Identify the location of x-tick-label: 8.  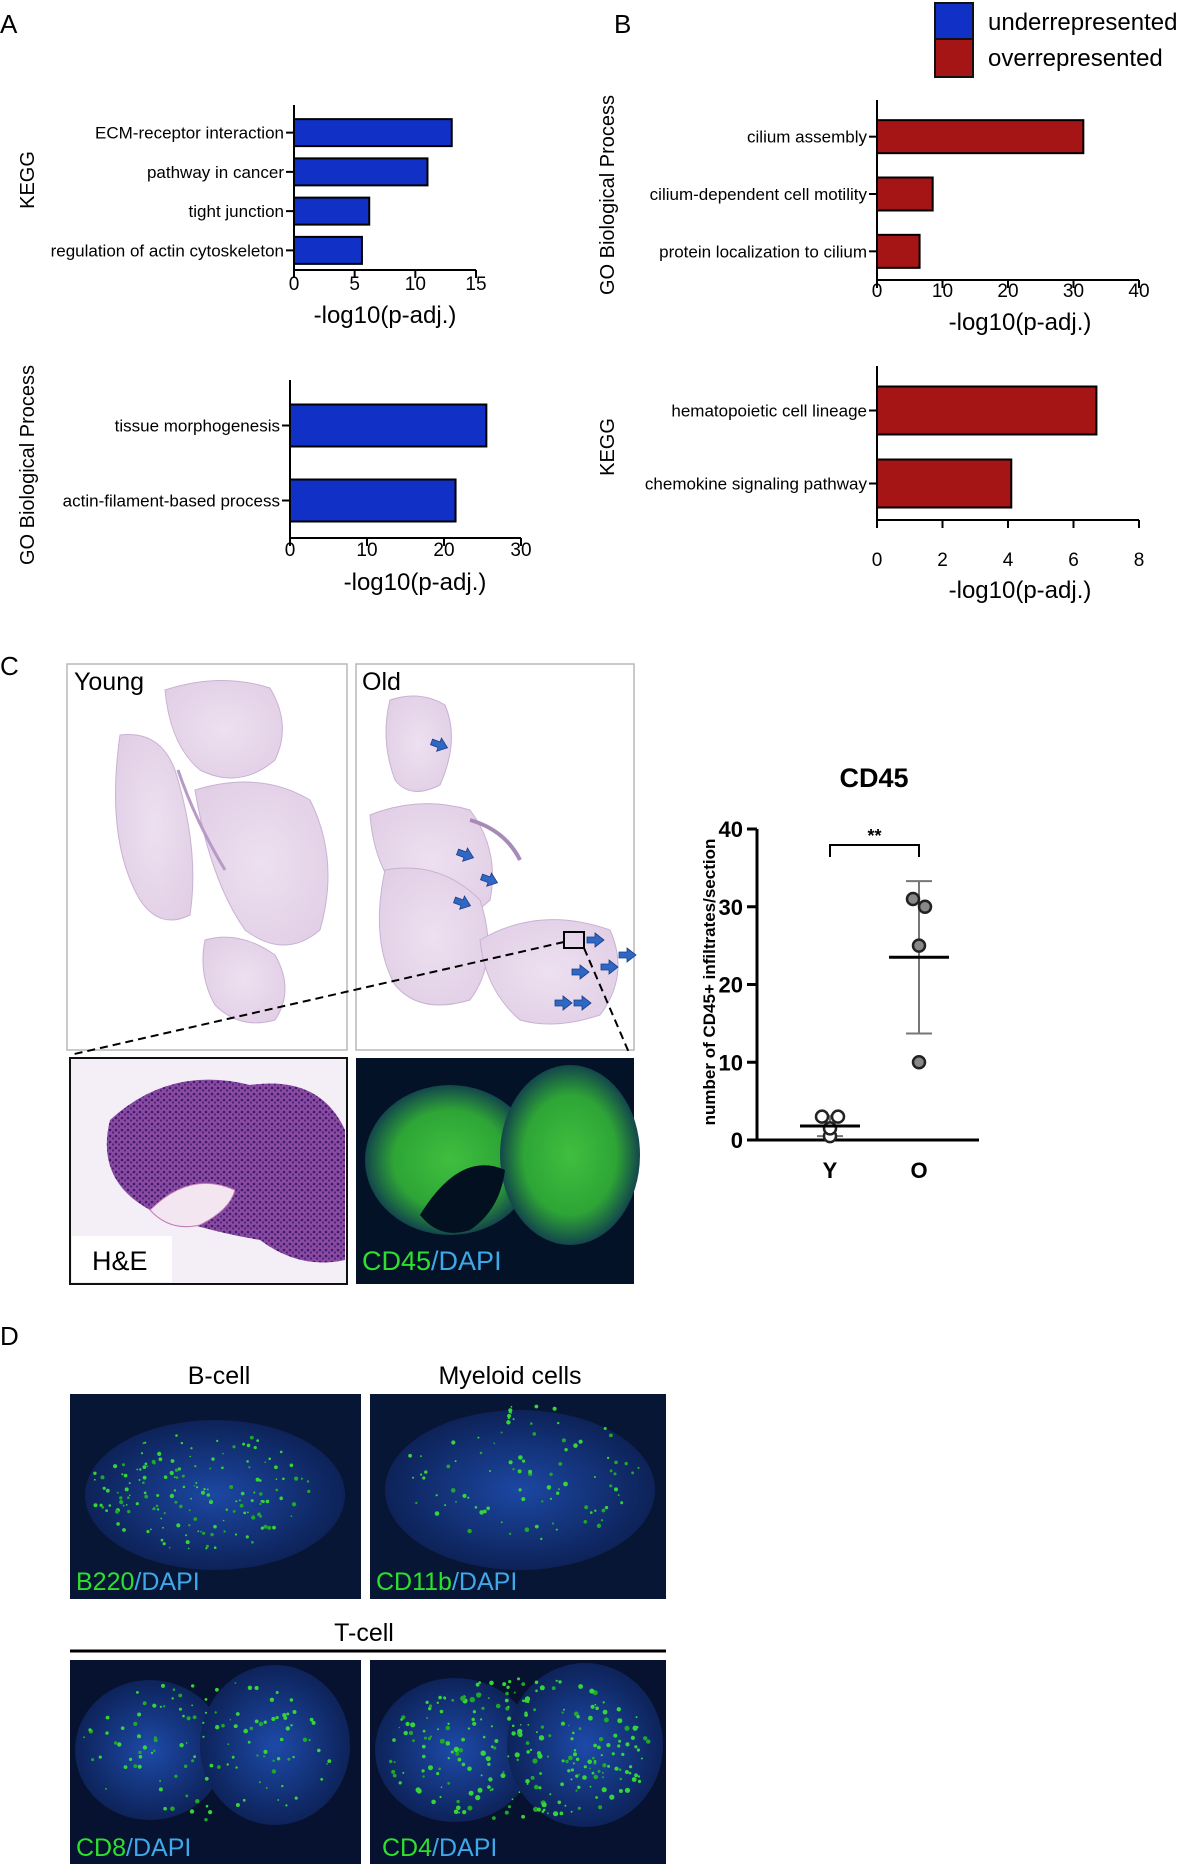
(1139, 560).